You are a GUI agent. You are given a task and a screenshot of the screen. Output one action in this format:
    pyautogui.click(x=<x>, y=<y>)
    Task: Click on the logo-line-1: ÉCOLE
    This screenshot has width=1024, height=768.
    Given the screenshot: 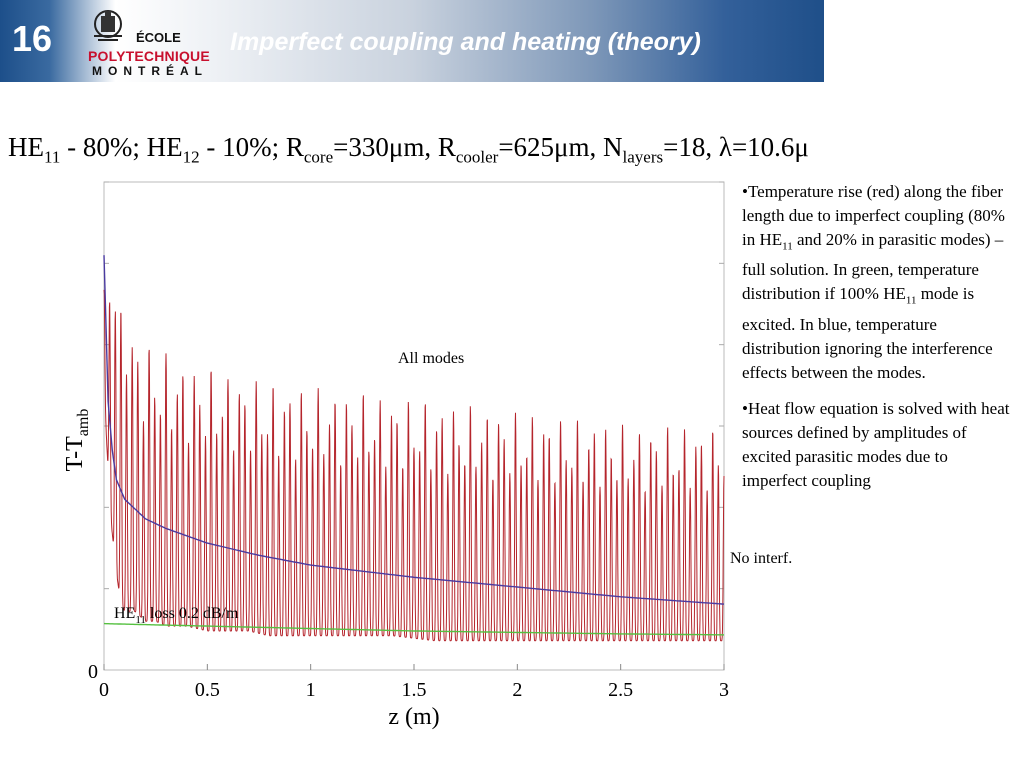 What is the action you would take?
    pyautogui.click(x=158, y=37)
    